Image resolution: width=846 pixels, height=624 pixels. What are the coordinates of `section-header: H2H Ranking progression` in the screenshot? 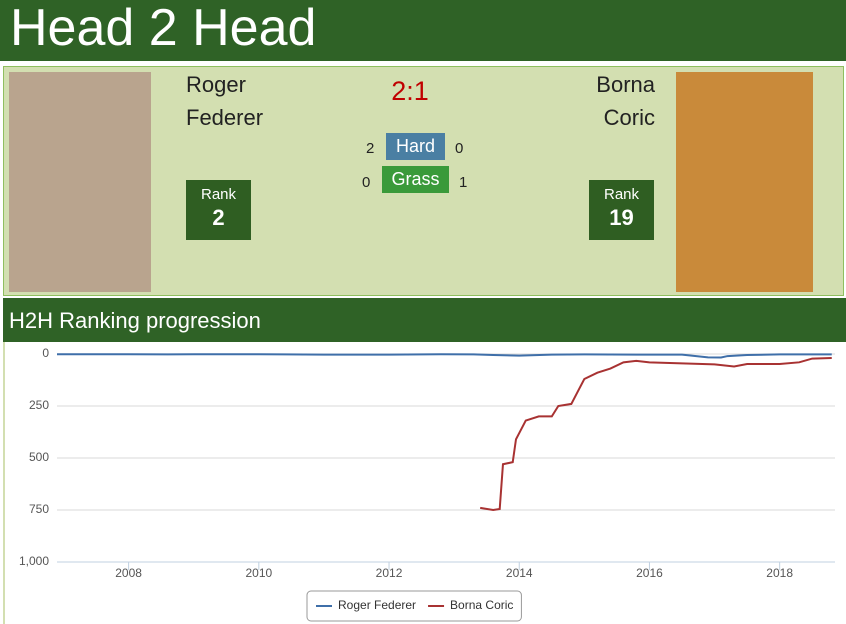 It's located at (424, 320).